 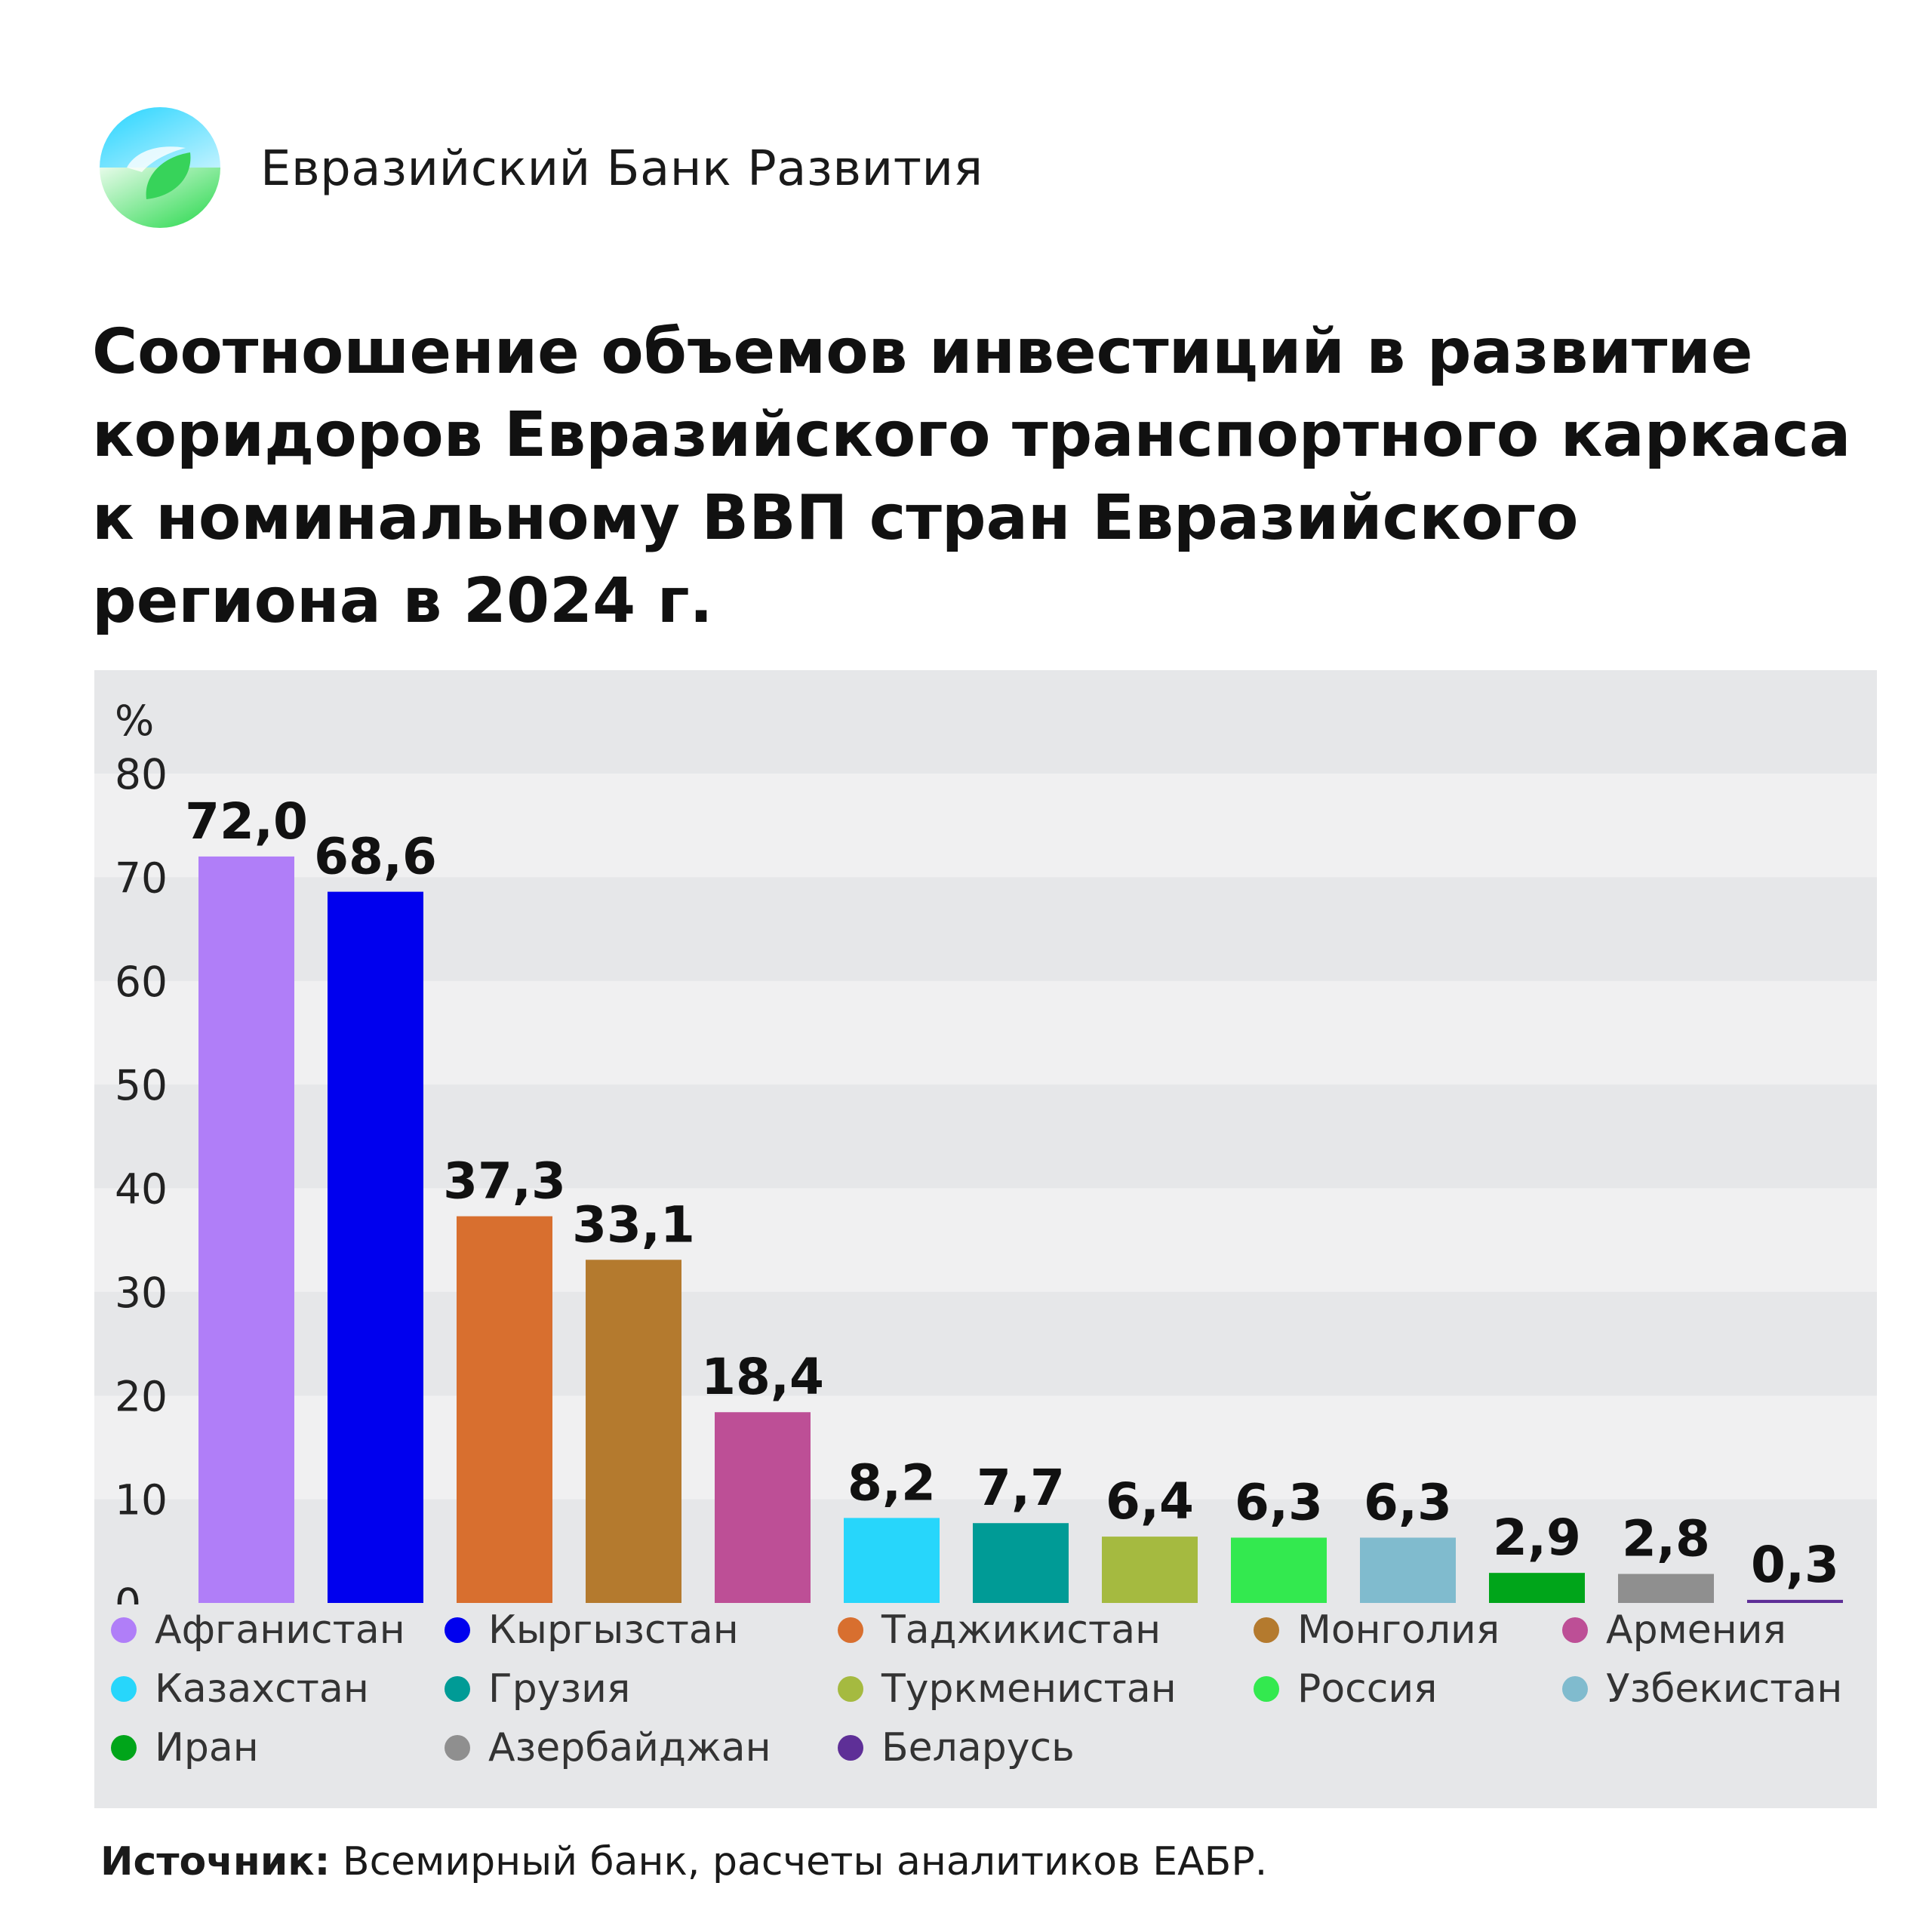 What do you see at coordinates (128, 1592) in the screenshot?
I see `y-tick-label: 0` at bounding box center [128, 1592].